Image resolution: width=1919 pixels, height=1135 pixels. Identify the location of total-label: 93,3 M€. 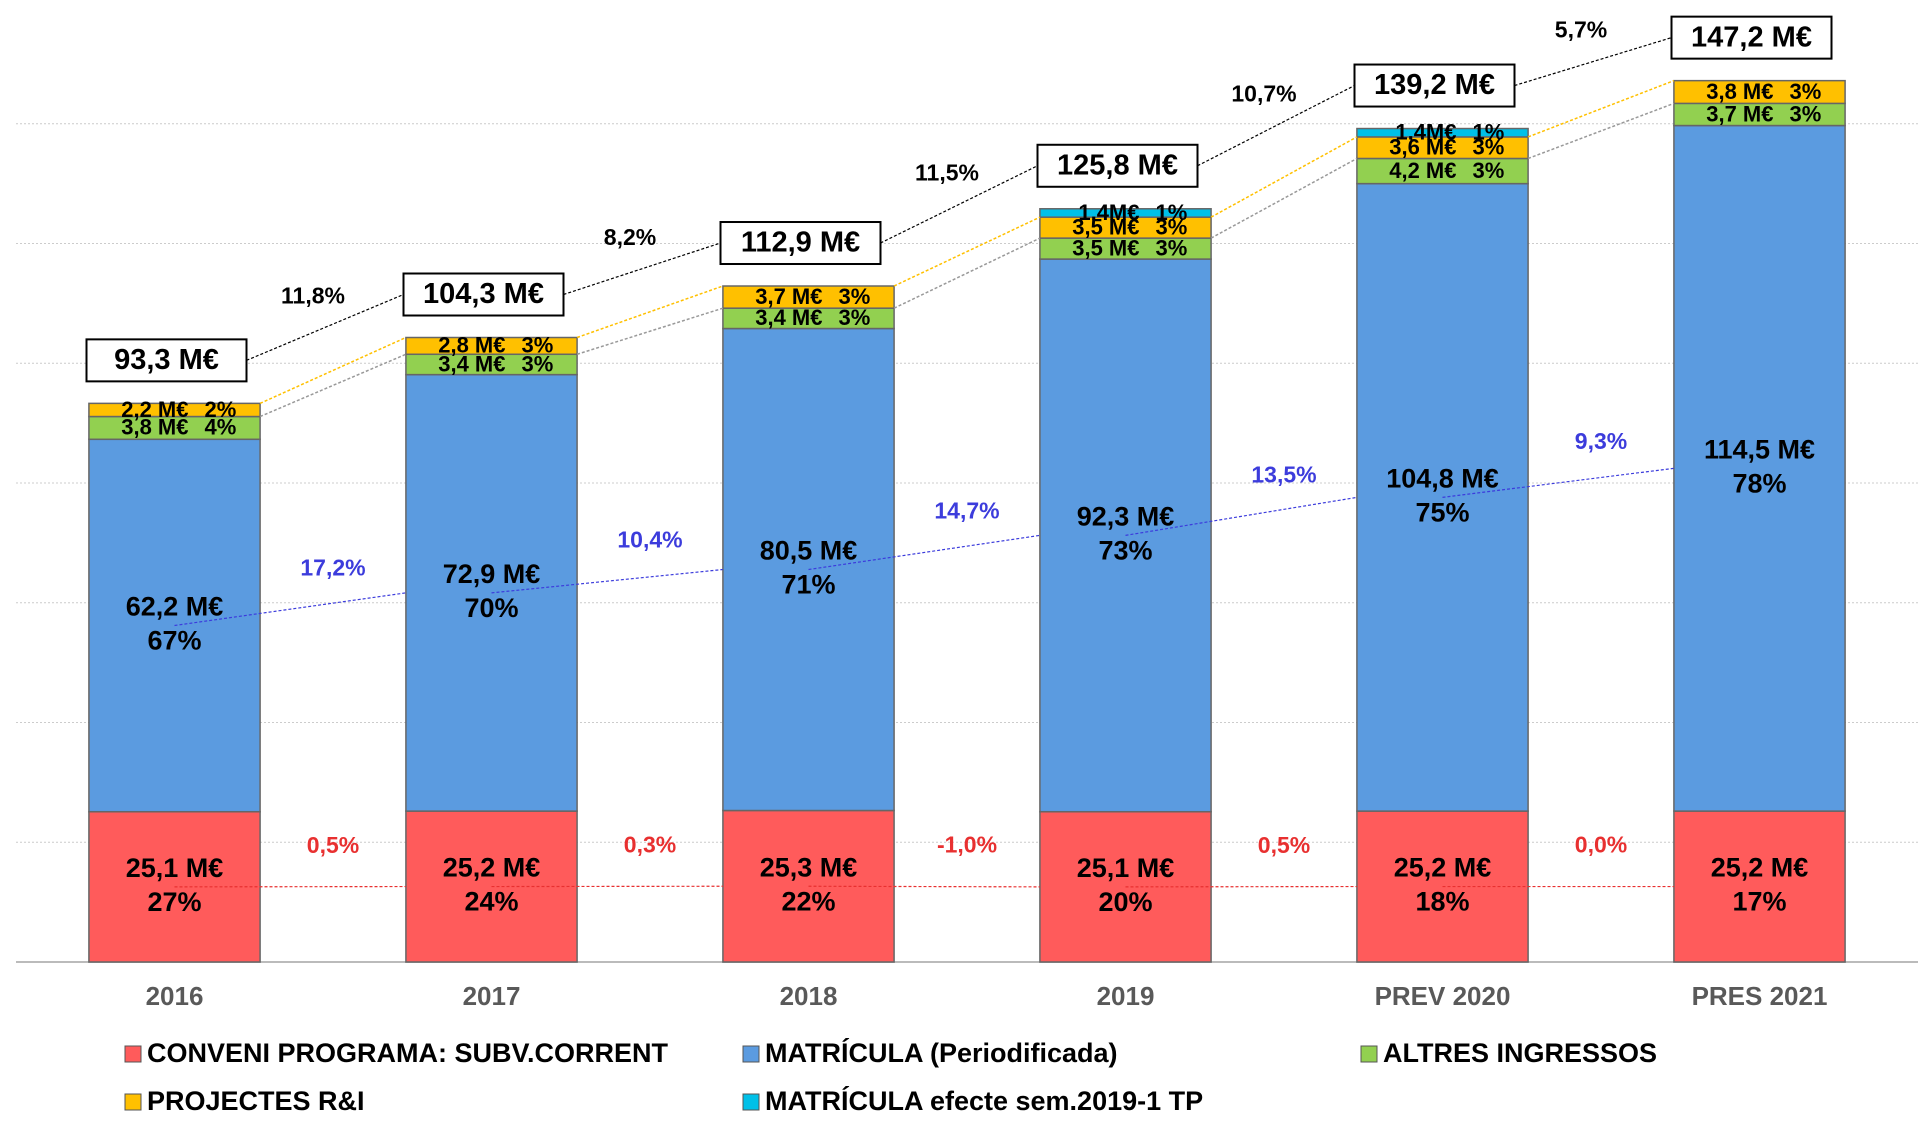
(166, 360).